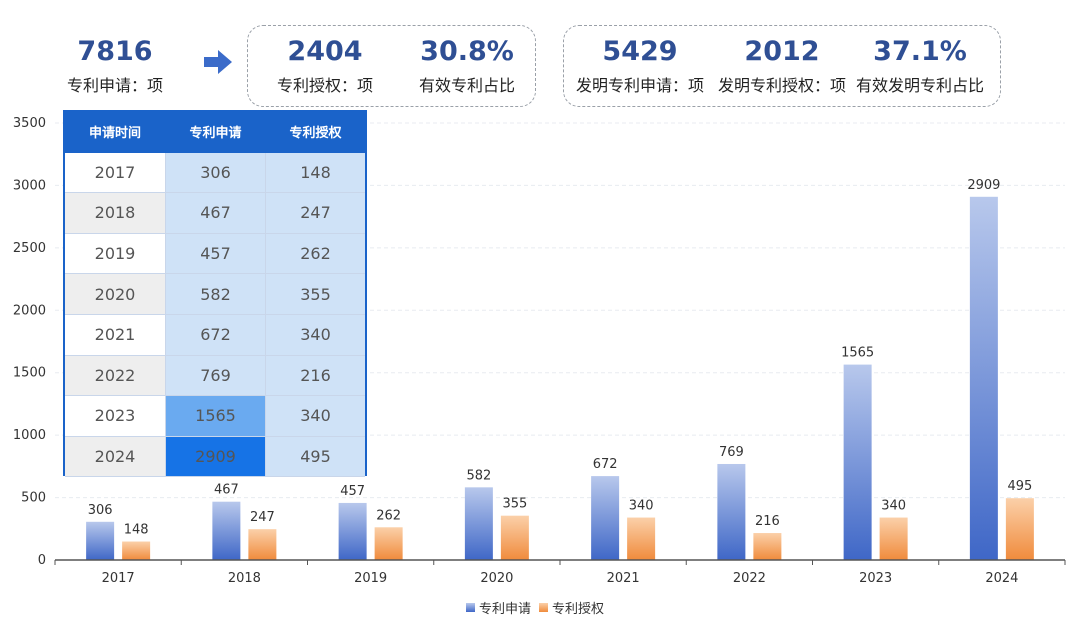  I want to click on y-tick-label: 1000, so click(29, 435).